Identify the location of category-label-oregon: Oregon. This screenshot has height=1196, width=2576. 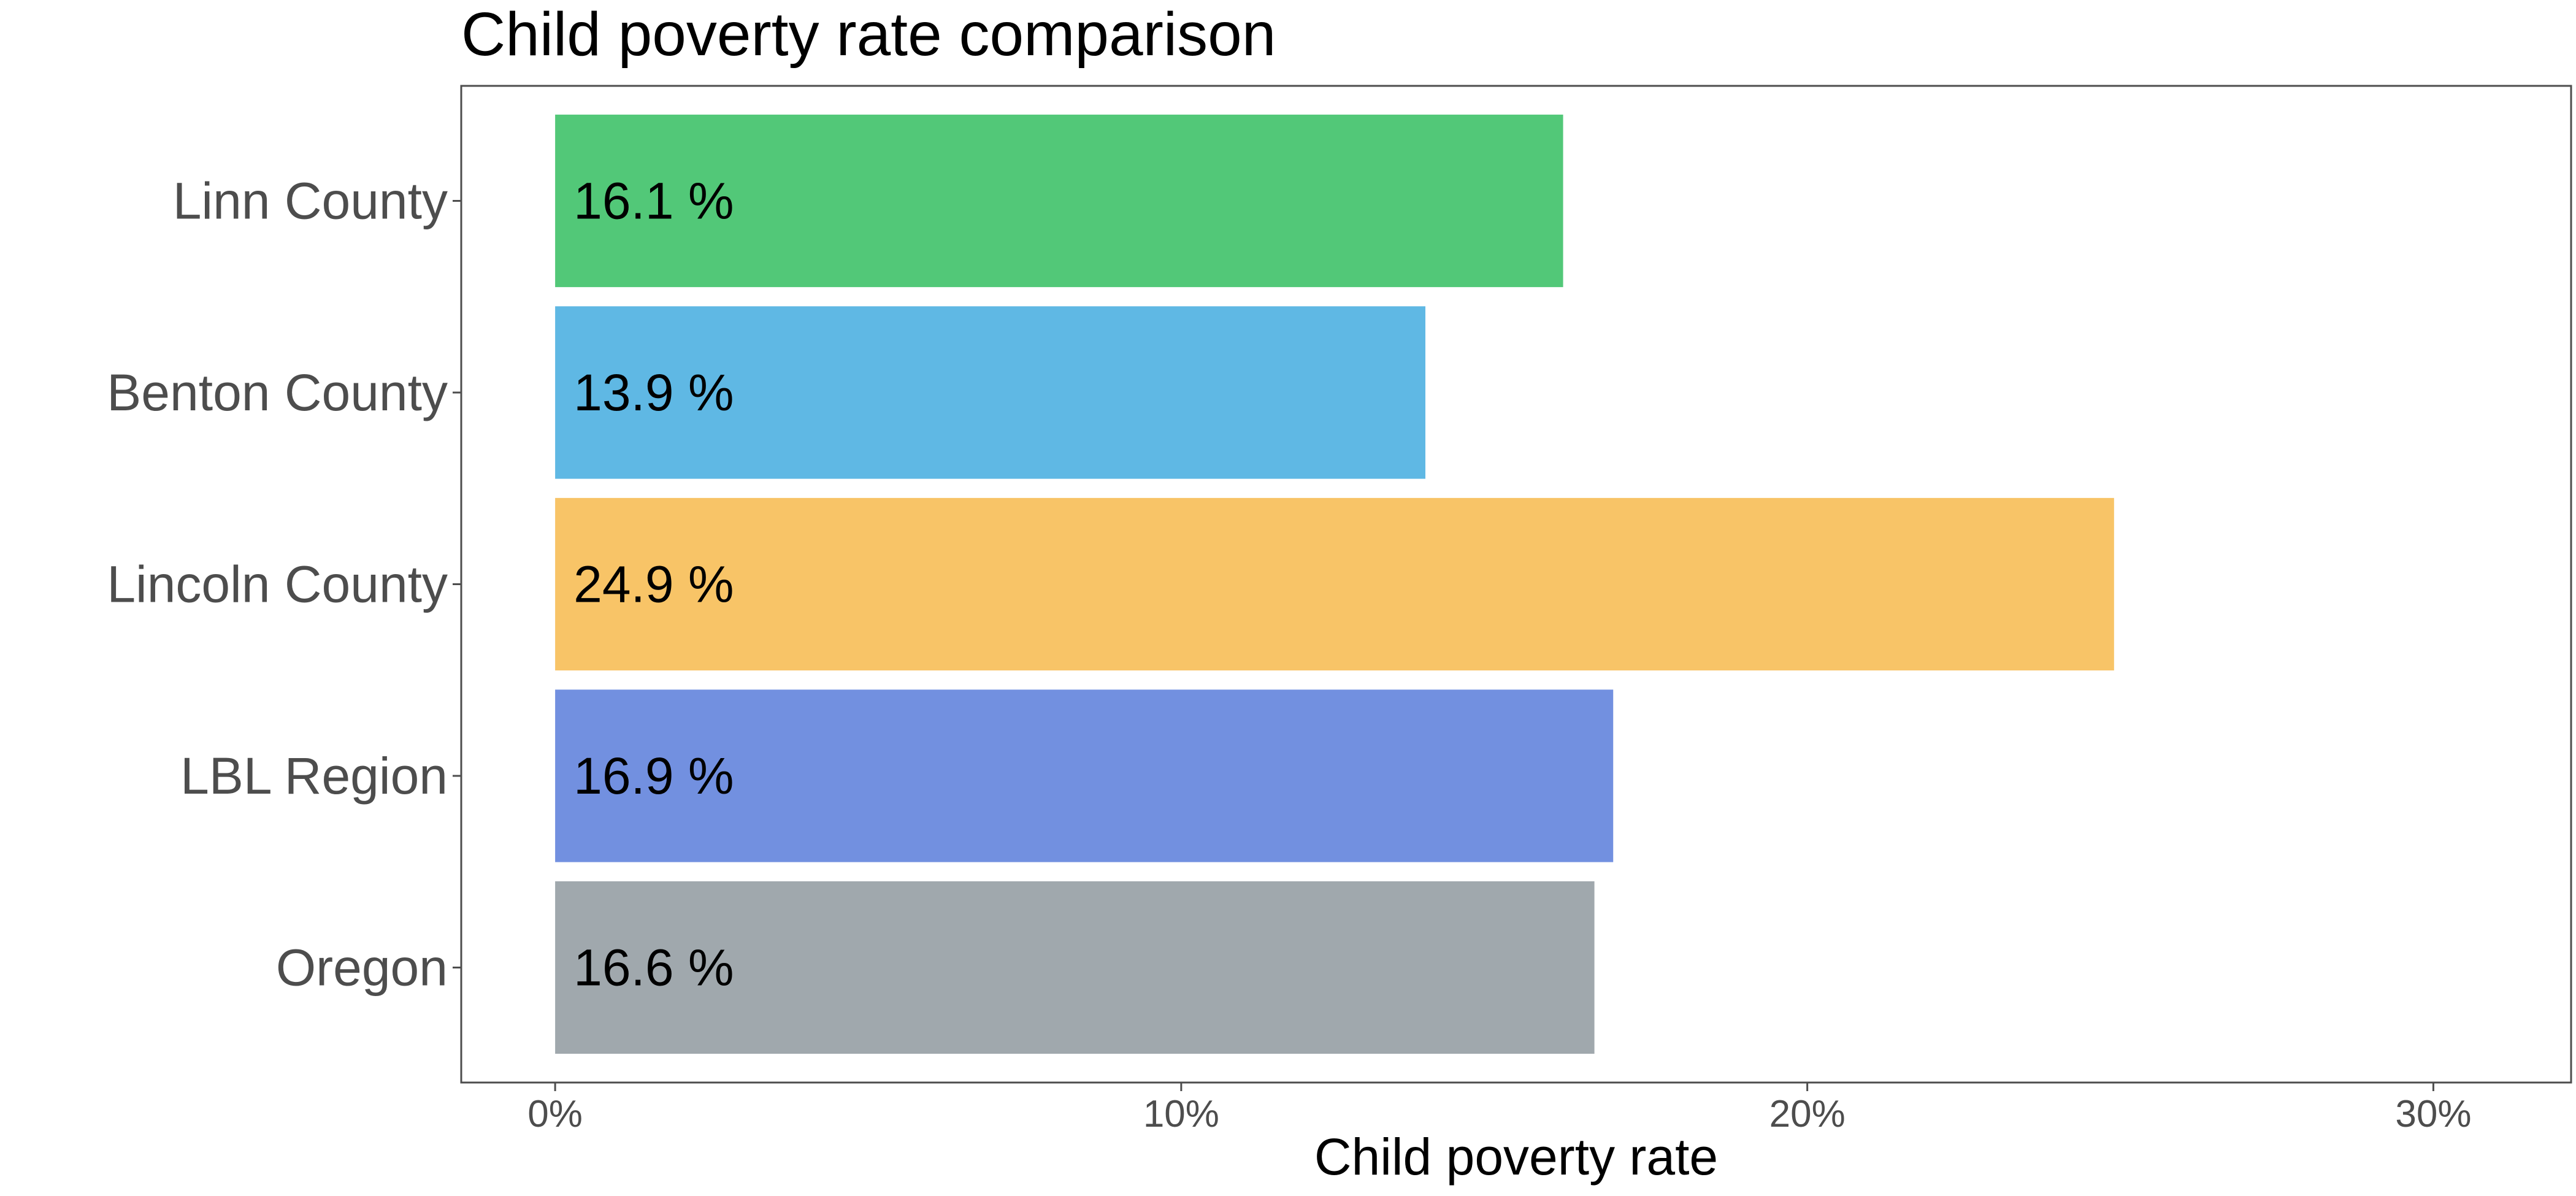
(362, 968).